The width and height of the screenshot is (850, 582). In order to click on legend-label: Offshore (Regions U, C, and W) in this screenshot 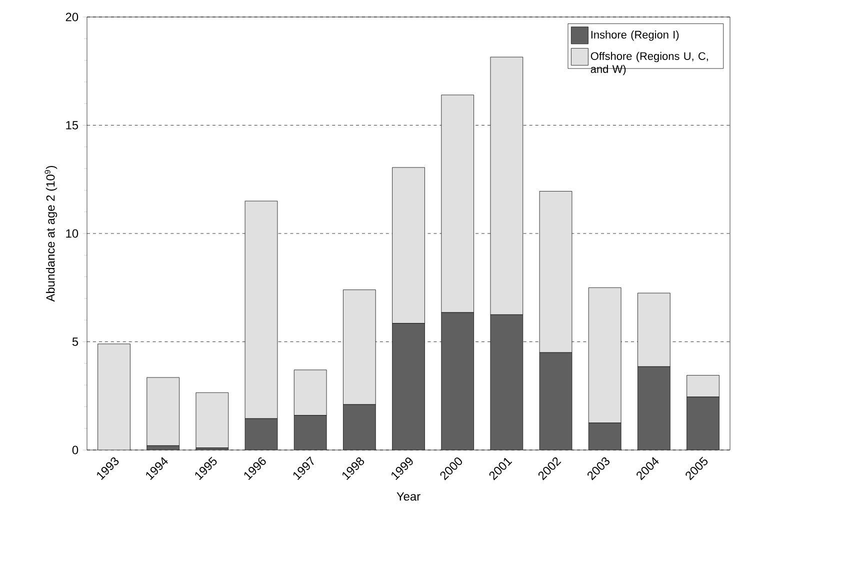, I will do `click(649, 64)`.